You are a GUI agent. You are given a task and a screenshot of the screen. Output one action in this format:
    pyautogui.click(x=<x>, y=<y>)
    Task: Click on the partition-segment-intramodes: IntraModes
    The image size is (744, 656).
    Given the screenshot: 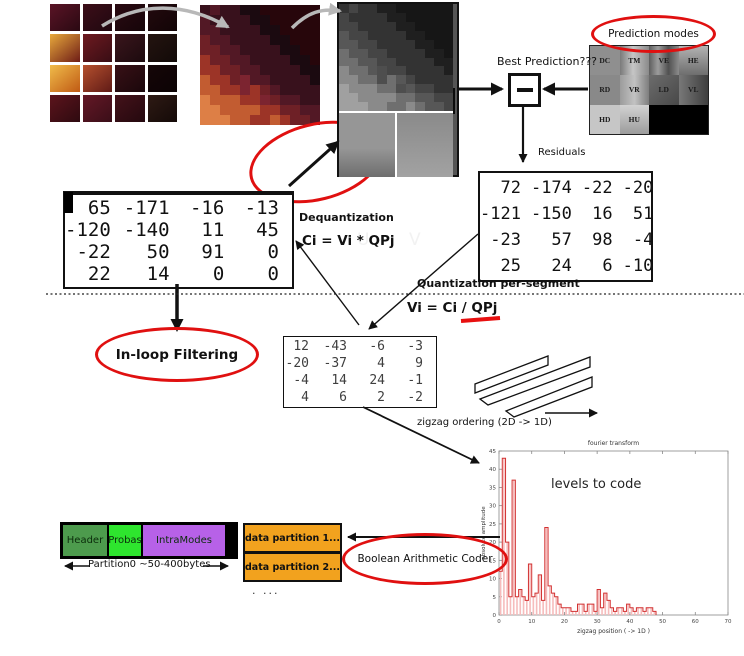 What is the action you would take?
    pyautogui.click(x=184, y=540)
    